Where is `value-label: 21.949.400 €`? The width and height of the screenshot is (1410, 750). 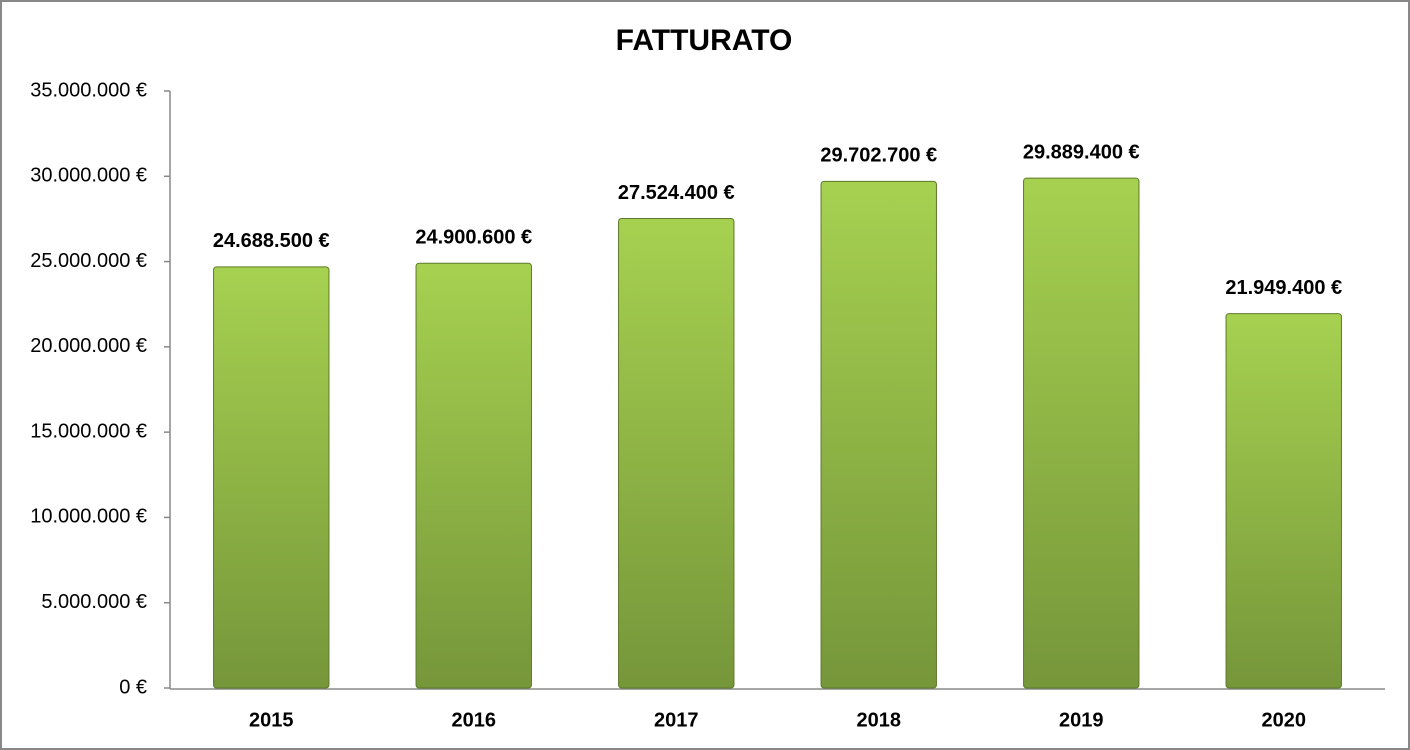 value-label: 21.949.400 € is located at coordinates (1283, 288).